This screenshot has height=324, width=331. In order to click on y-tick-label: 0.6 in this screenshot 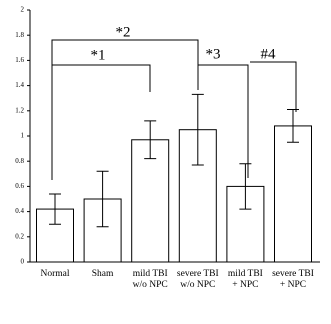, I will do `click(19, 186)`.